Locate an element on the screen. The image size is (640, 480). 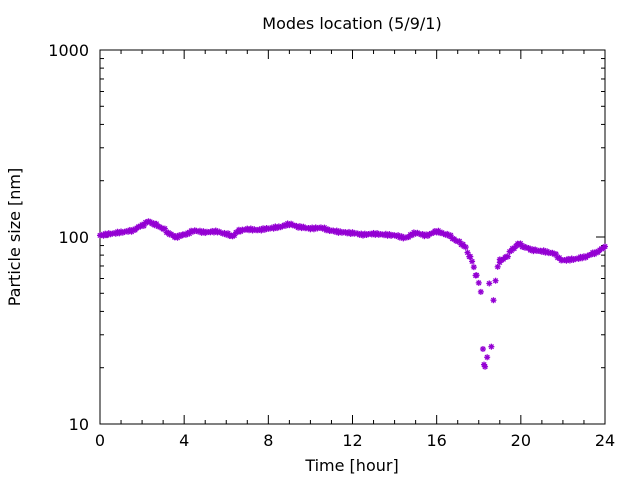
x-axis-label: Time [hour] is located at coordinates (351, 465).